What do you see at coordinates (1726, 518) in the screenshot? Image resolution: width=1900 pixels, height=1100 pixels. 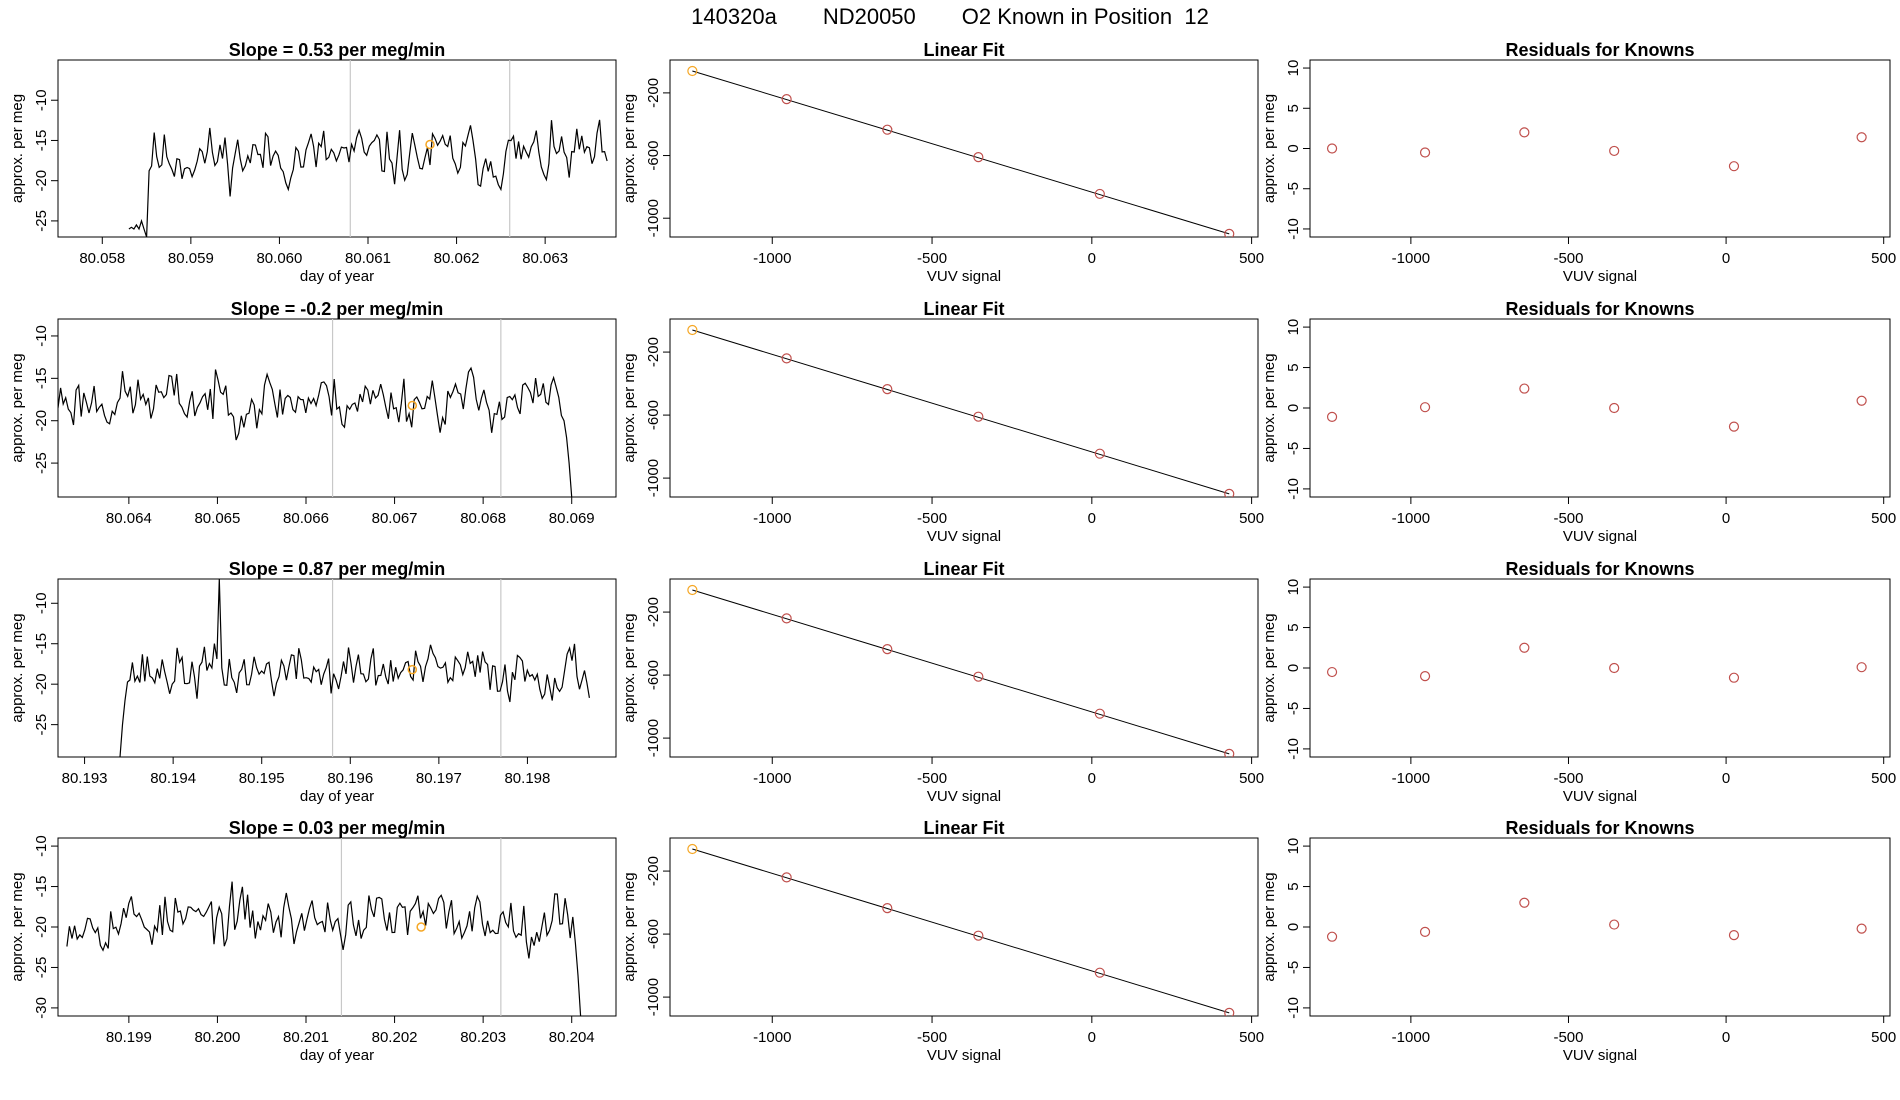 I see `row2-residuals-xtick-label: 0` at bounding box center [1726, 518].